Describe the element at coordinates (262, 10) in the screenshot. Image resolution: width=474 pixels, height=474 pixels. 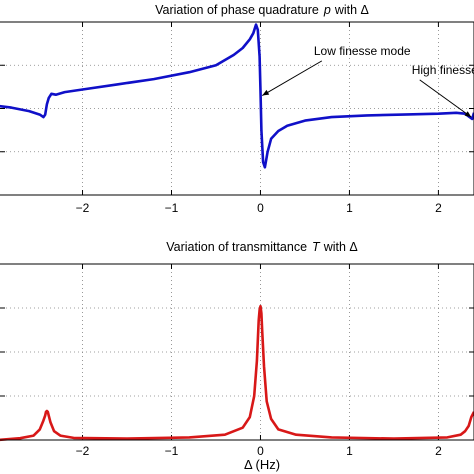
I see `phase-chart-title: Variation of phase quadrature p with Δ` at that location.